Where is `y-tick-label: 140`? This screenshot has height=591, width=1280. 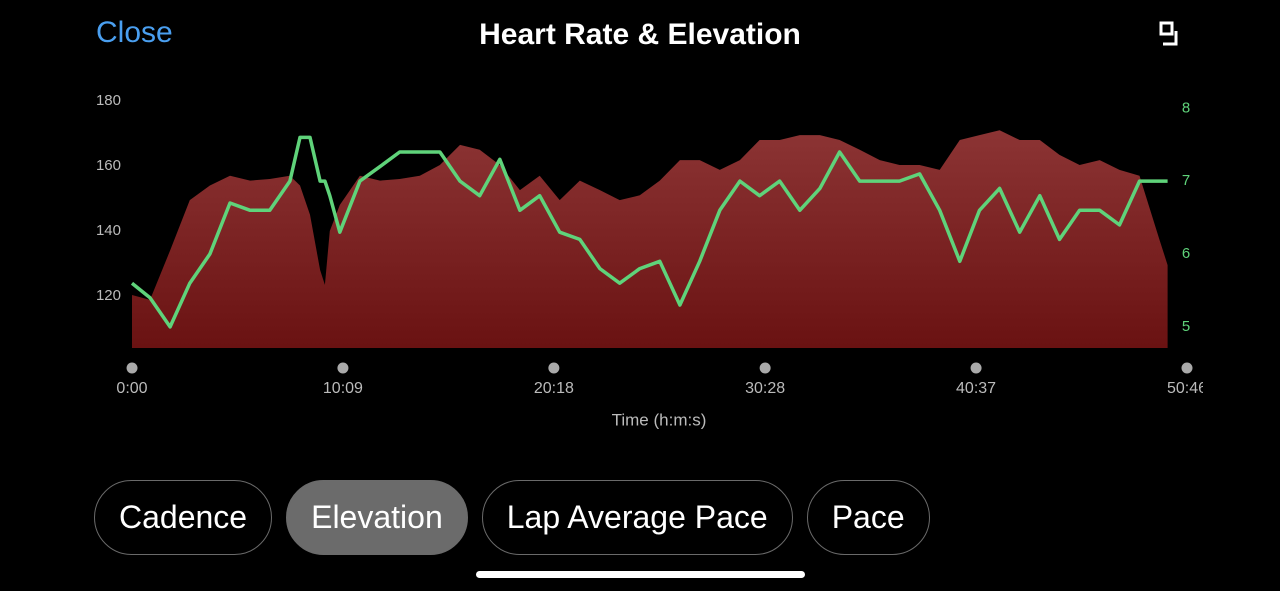
y-tick-label: 140 is located at coordinates (108, 230).